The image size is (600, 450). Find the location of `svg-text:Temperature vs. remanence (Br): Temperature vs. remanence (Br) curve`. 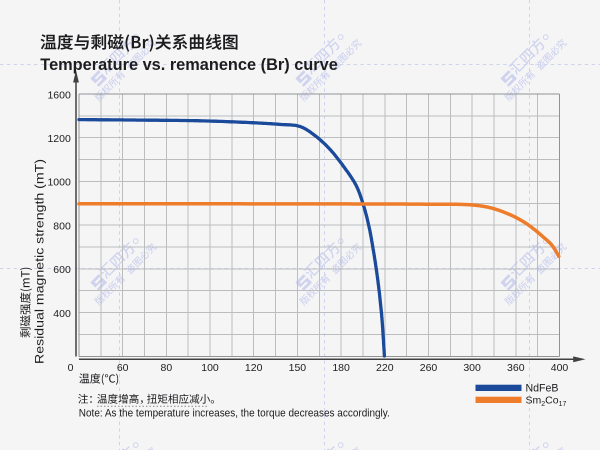

svg-text:Temperature vs. remanence (Br): Temperature vs. remanence (Br) curve is located at coordinates (189, 65).